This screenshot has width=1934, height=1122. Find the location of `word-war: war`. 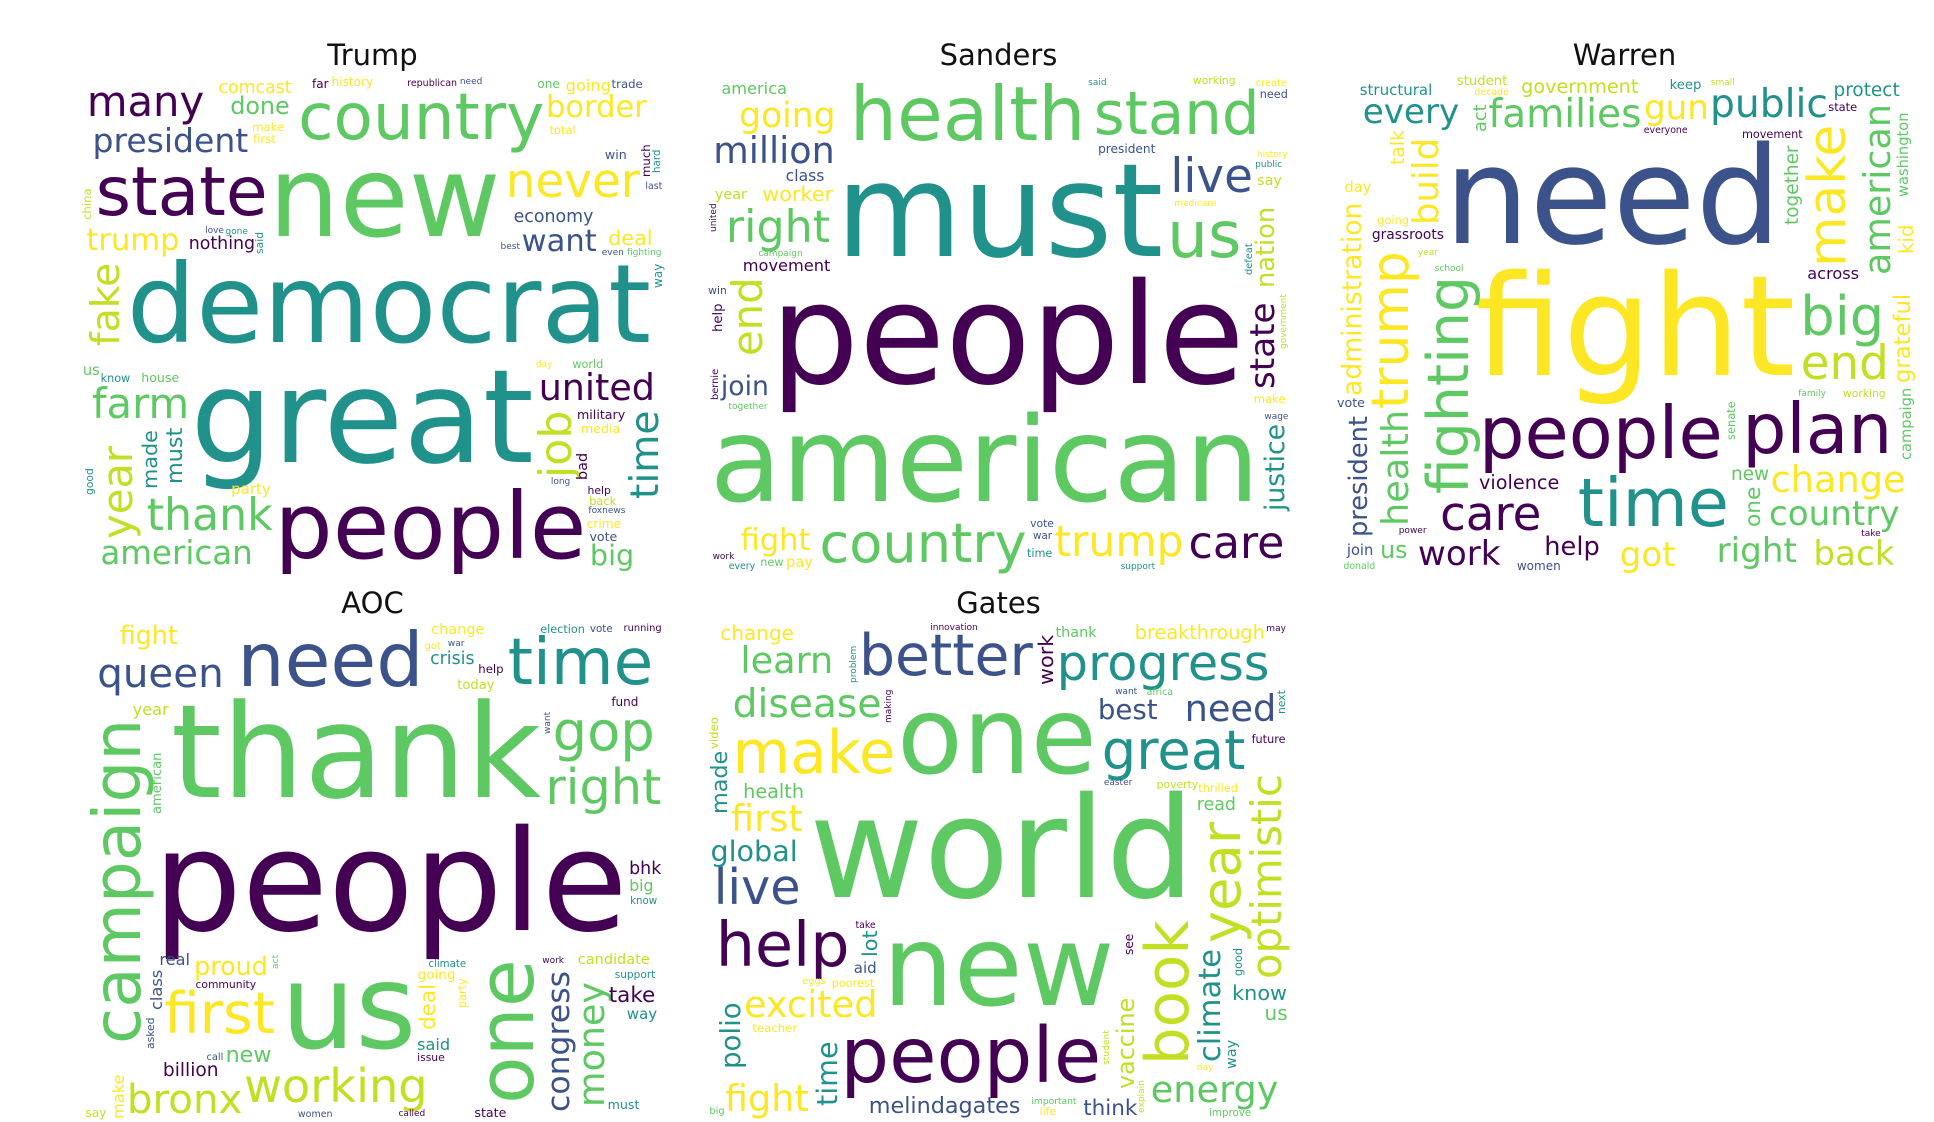

word-war: war is located at coordinates (1043, 536).